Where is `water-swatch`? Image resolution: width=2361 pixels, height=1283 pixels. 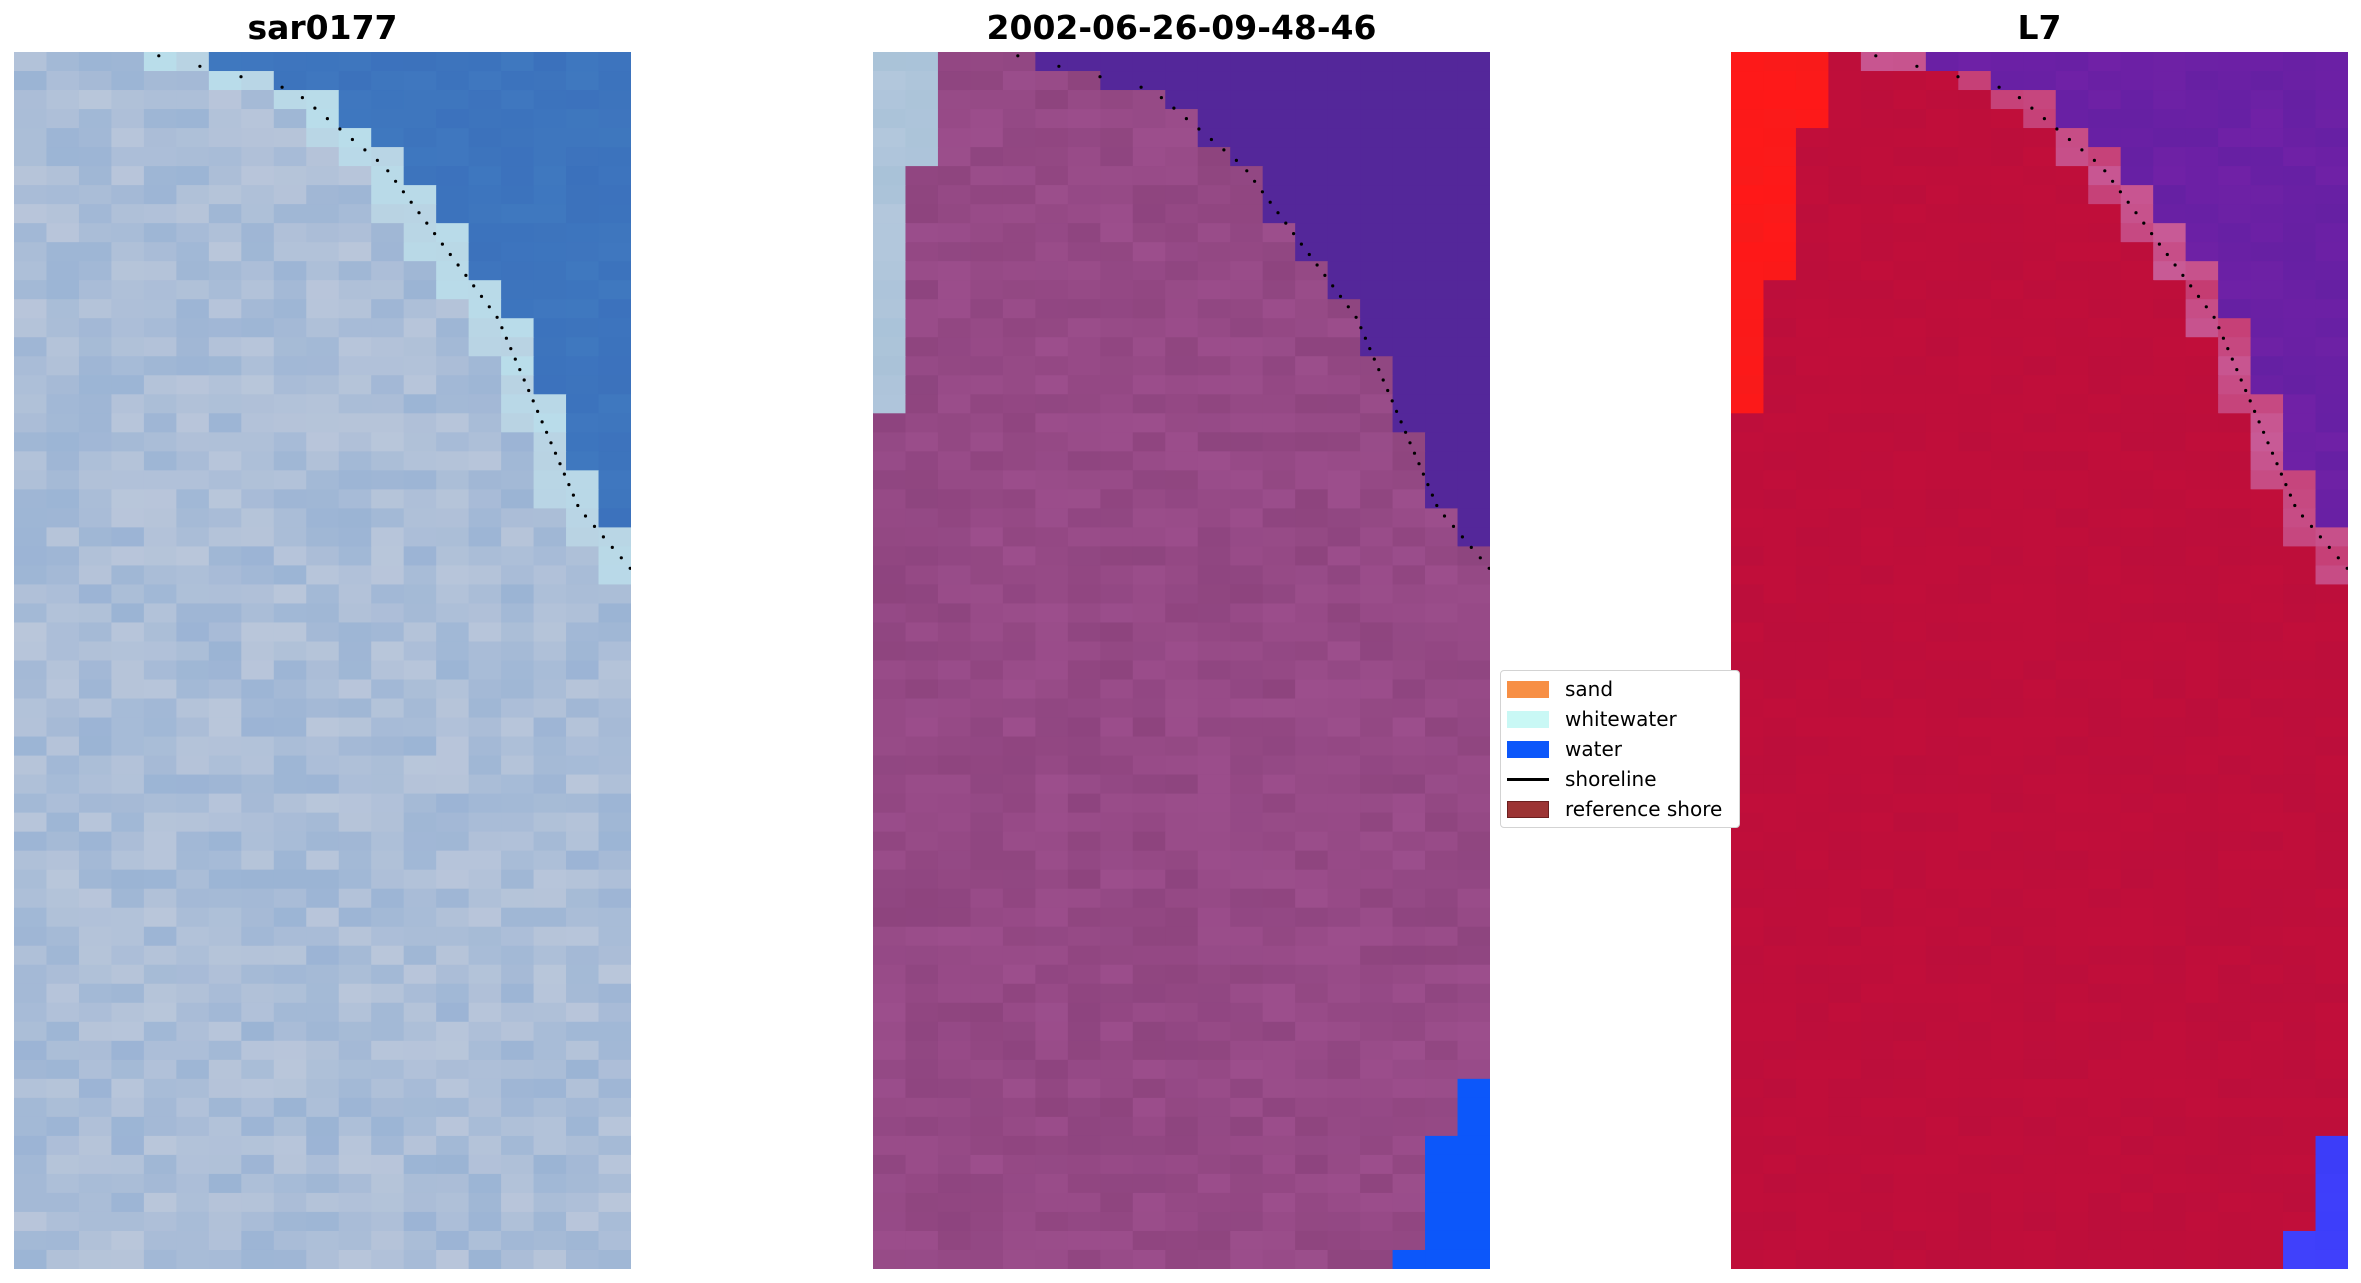
water-swatch is located at coordinates (1528, 749).